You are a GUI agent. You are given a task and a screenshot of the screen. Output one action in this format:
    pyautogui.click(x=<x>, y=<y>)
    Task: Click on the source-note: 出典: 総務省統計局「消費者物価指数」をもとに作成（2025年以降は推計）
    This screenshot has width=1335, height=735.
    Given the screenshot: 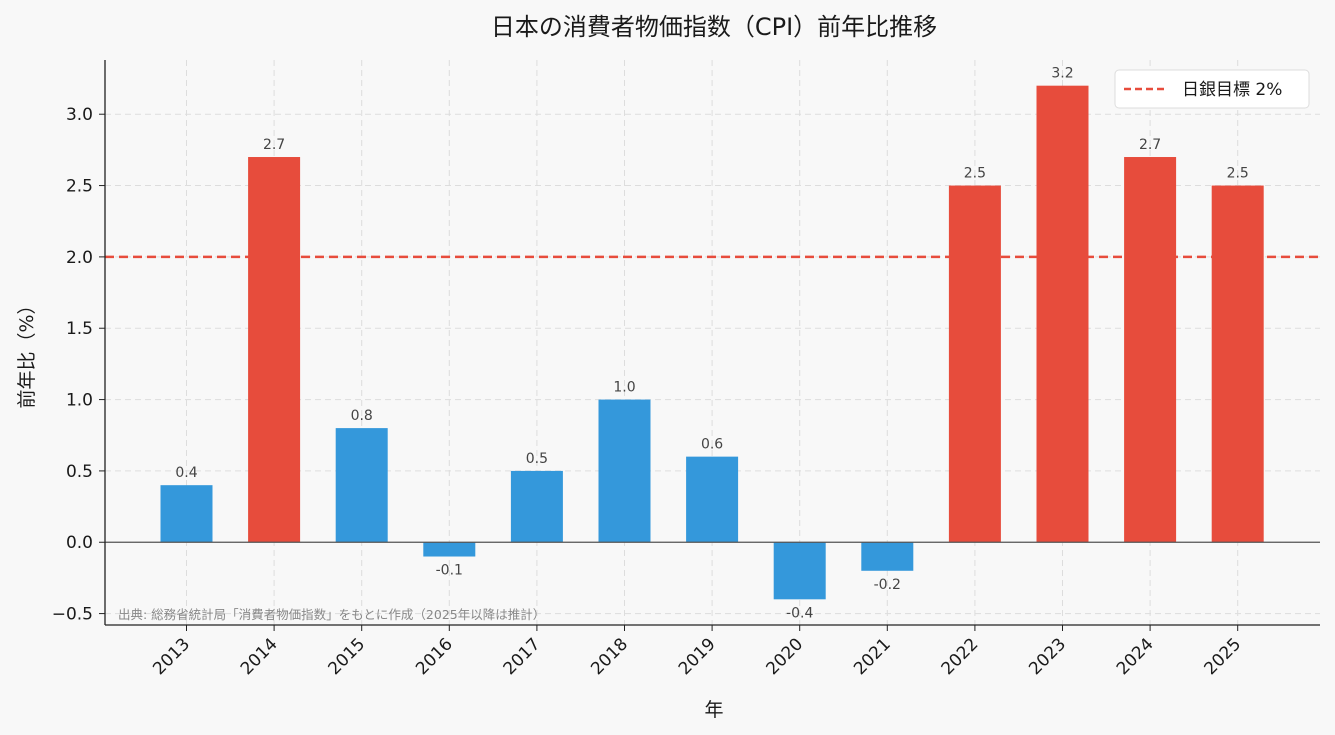 What is the action you would take?
    pyautogui.click(x=331, y=614)
    